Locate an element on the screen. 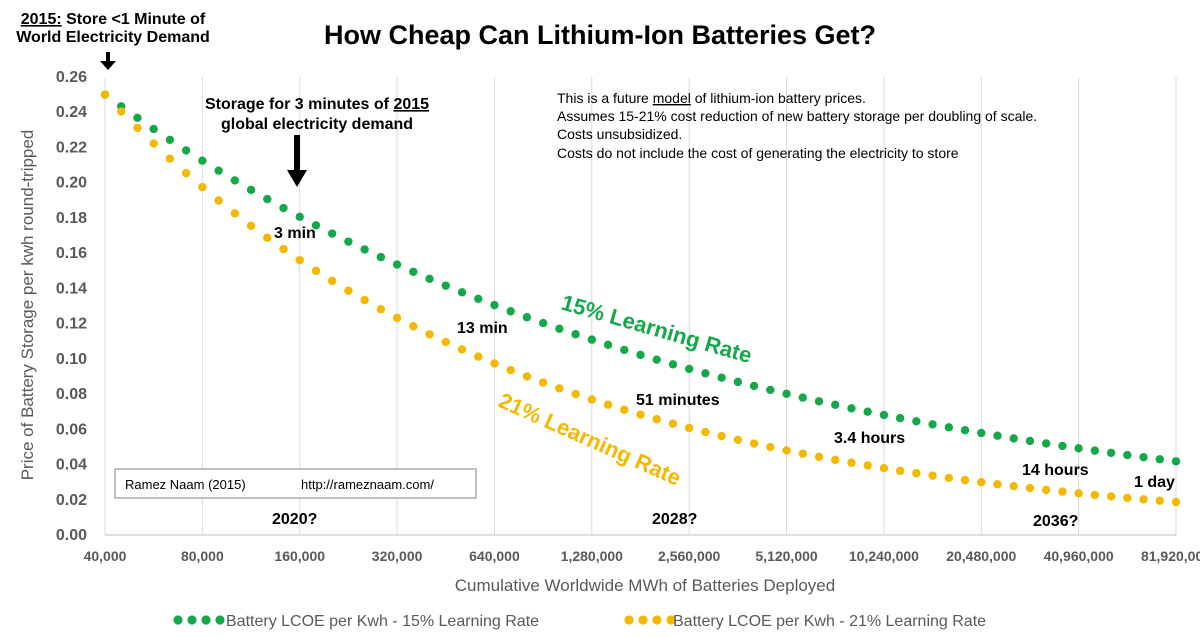 This screenshot has height=638, width=1200. y-tick-label: 0.22 is located at coordinates (71, 147).